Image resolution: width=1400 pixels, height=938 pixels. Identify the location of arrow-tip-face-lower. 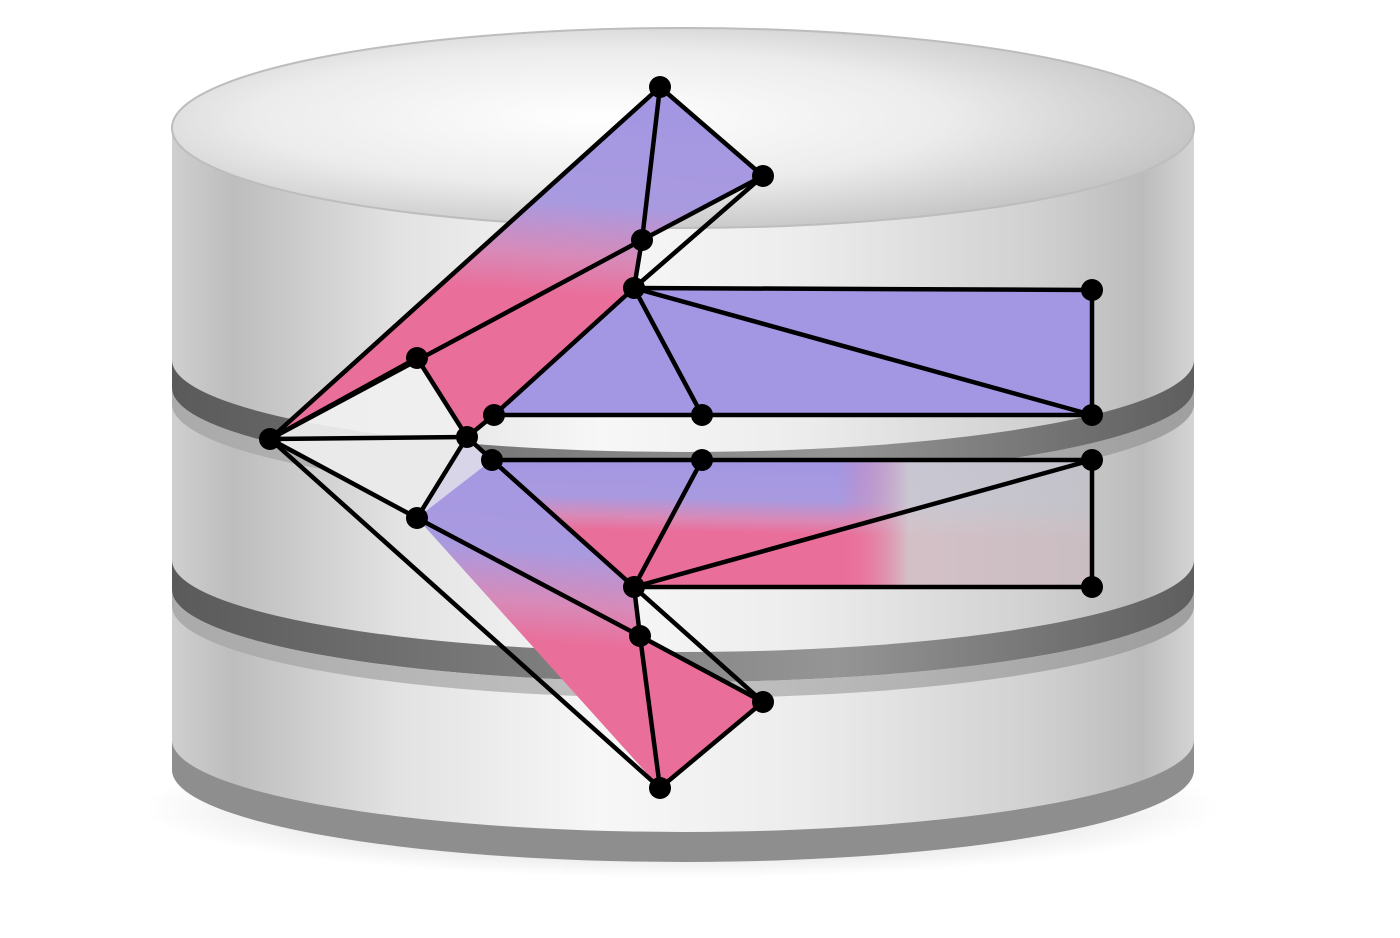
(381, 477).